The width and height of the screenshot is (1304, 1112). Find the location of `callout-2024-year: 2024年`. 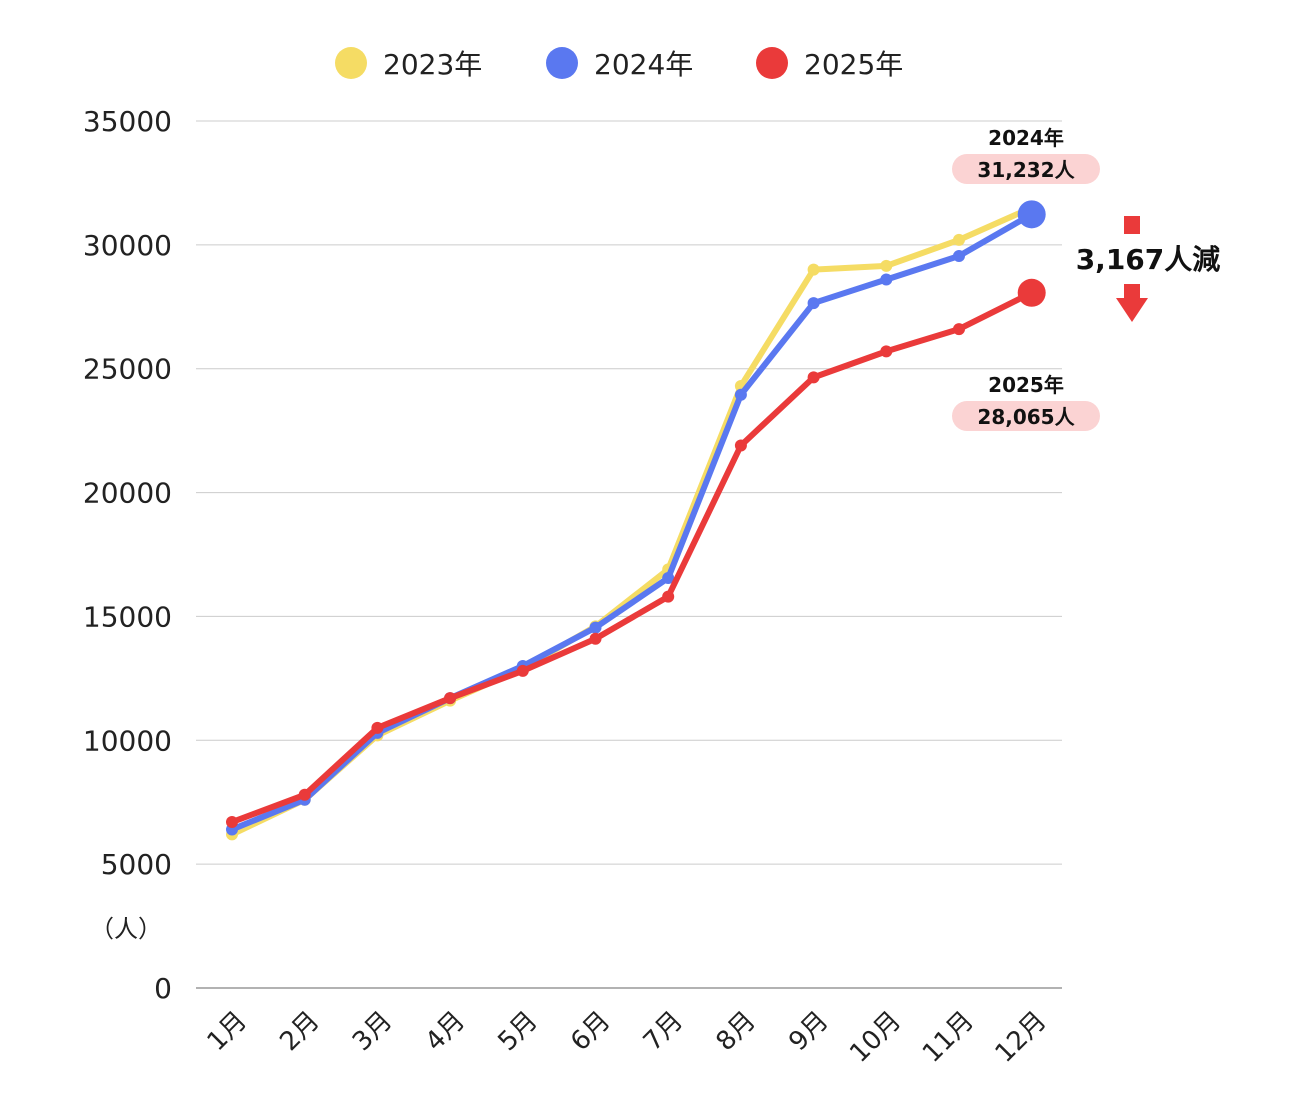

callout-2024-year: 2024年 is located at coordinates (1026, 138).